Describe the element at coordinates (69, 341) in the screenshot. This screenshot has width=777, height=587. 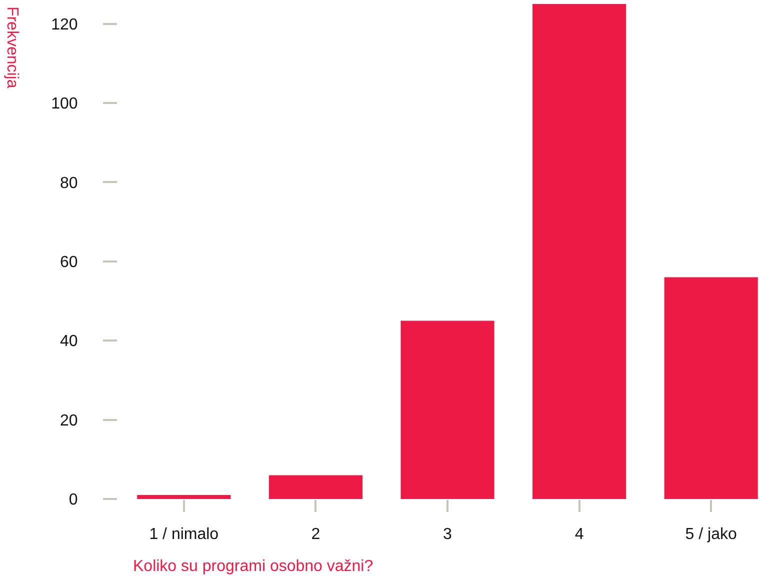
I see `y-tick-label: 40` at that location.